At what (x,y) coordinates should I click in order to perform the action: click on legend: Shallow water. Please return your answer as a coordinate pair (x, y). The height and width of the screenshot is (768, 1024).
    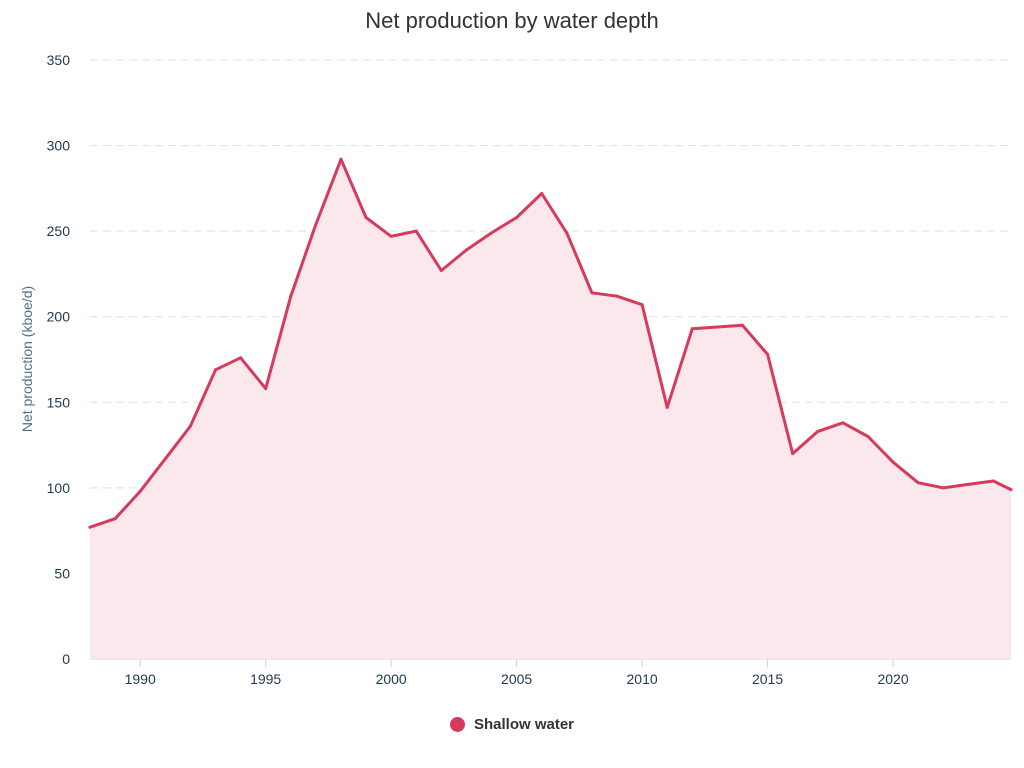
    Looking at the image, I should click on (512, 726).